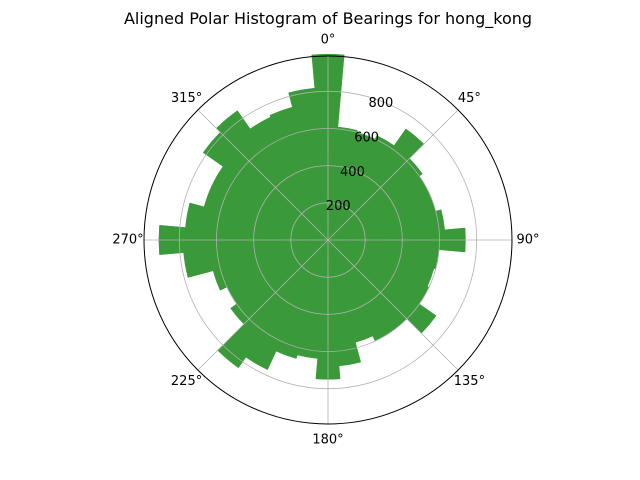  Describe the element at coordinates (328, 40) in the screenshot. I see `angle-tick-label: 0°` at that location.